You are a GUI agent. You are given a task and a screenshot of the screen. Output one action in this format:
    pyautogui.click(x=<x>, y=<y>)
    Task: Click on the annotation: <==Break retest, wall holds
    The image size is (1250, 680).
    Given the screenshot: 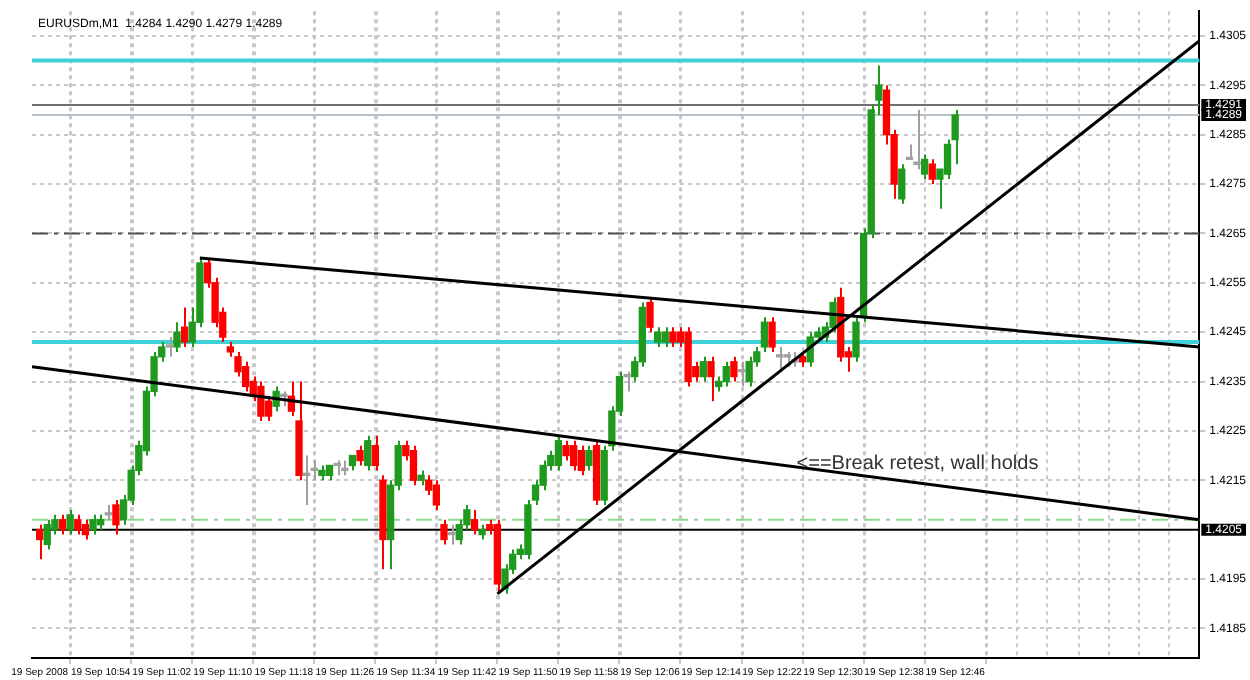 What is the action you would take?
    pyautogui.click(x=917, y=464)
    